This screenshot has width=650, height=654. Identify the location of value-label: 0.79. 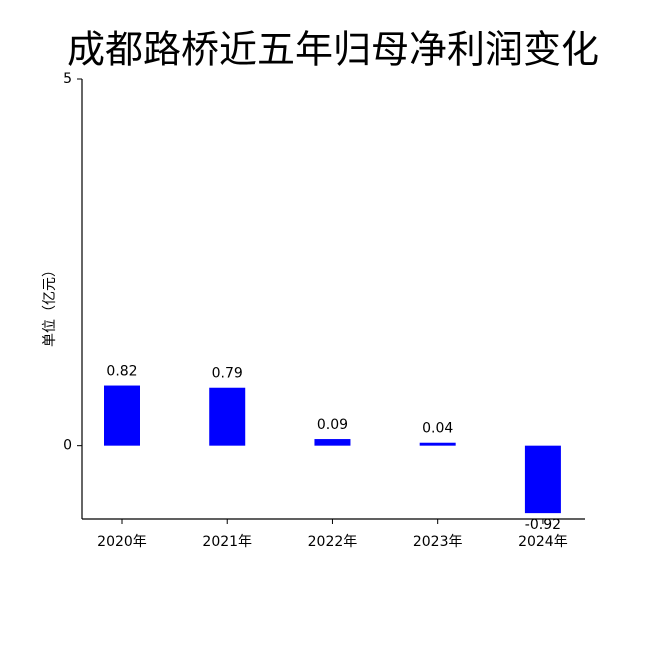
(227, 374).